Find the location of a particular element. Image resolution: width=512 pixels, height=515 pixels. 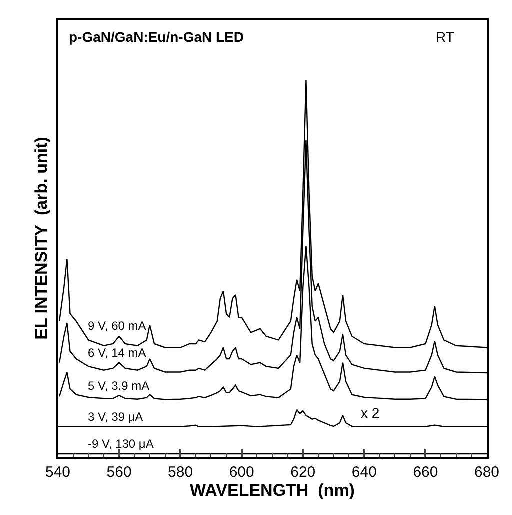

x-tick-label: 540 is located at coordinates (58, 472).